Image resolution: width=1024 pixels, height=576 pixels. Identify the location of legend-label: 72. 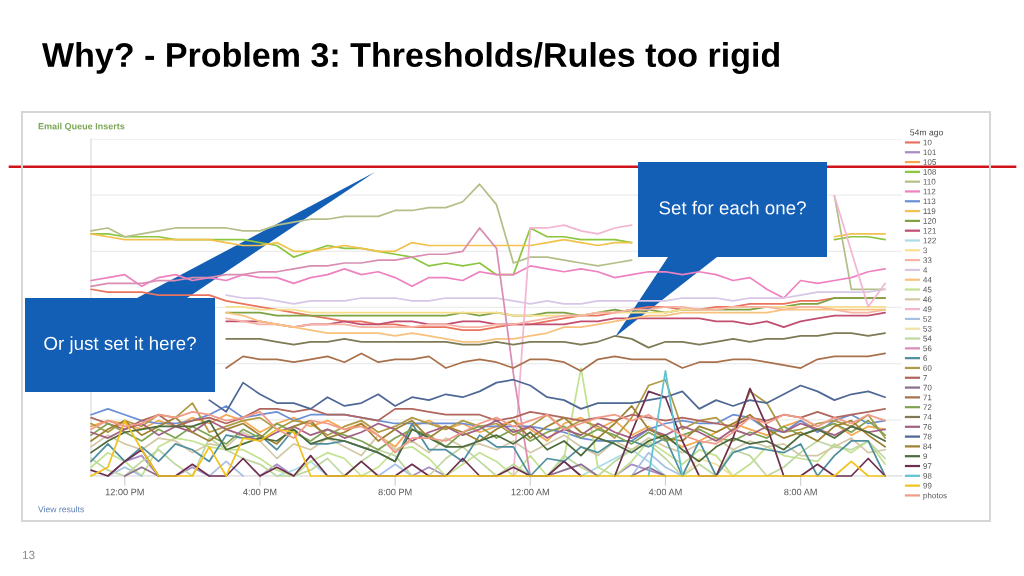
(927, 407).